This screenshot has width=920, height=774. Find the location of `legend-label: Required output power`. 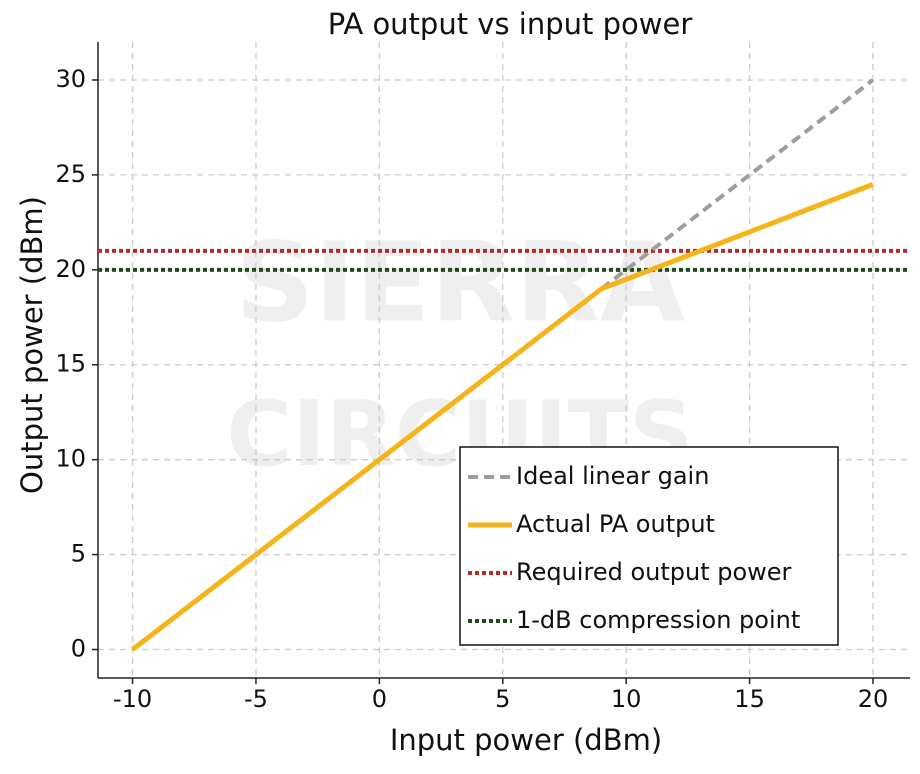

legend-label: Required output power is located at coordinates (654, 572).